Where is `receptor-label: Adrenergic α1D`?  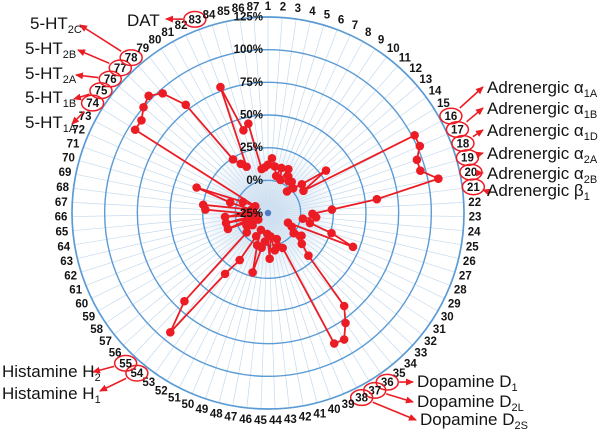 receptor-label: Adrenergic α1D is located at coordinates (542, 132).